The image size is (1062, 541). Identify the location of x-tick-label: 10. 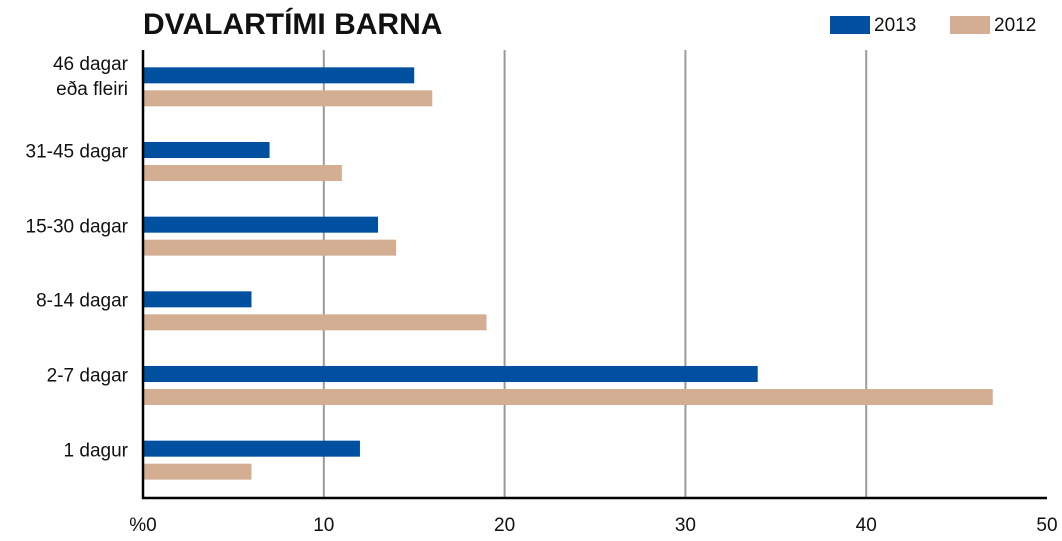
(323, 525).